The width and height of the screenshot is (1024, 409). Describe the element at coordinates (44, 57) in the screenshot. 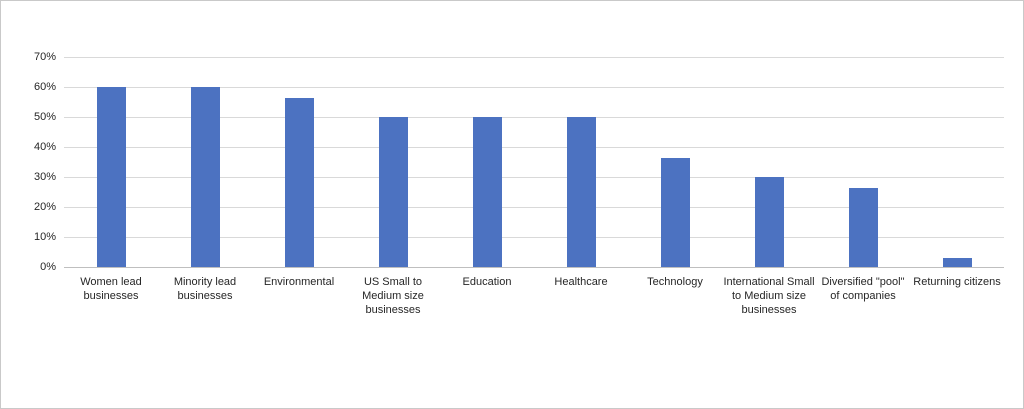

I see `y-tick-label: 70%` at that location.